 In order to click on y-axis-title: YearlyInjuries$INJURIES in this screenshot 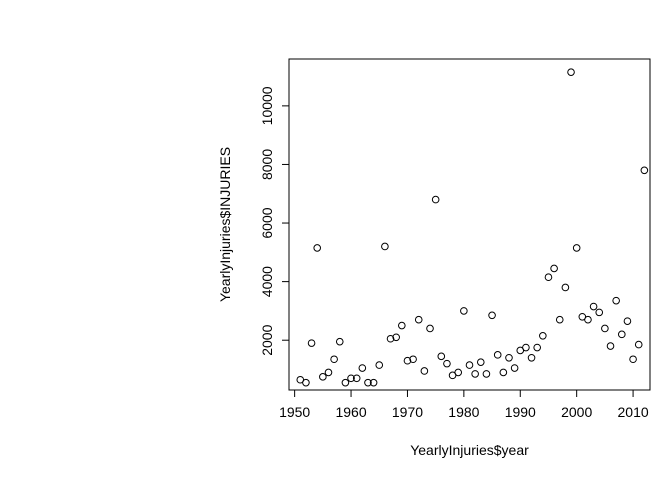, I will do `click(225, 224)`.